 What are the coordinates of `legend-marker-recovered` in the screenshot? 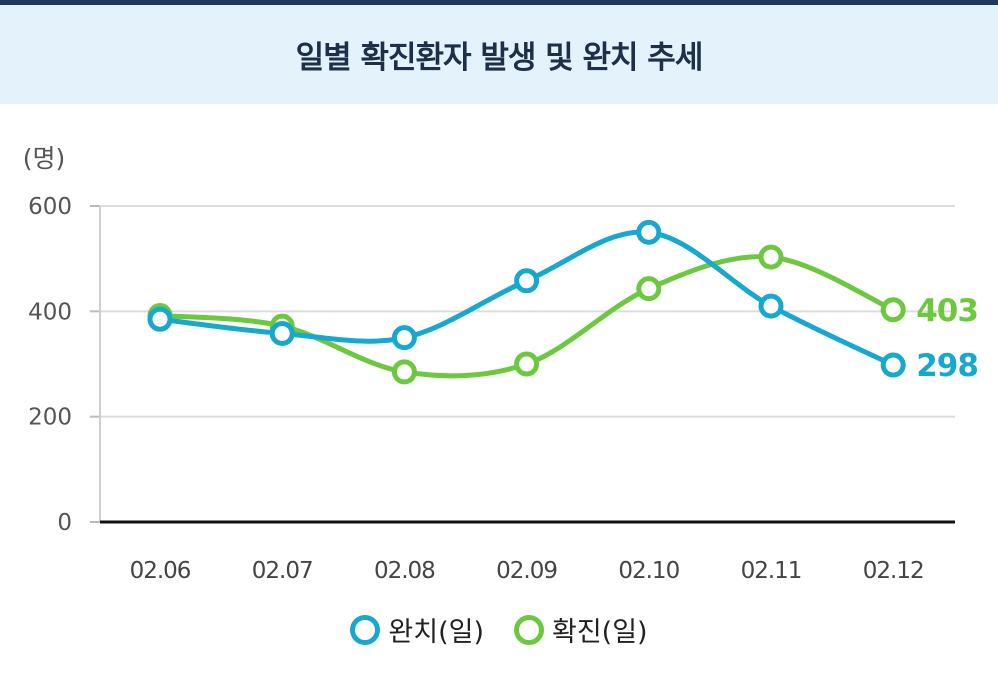 It's located at (365, 629).